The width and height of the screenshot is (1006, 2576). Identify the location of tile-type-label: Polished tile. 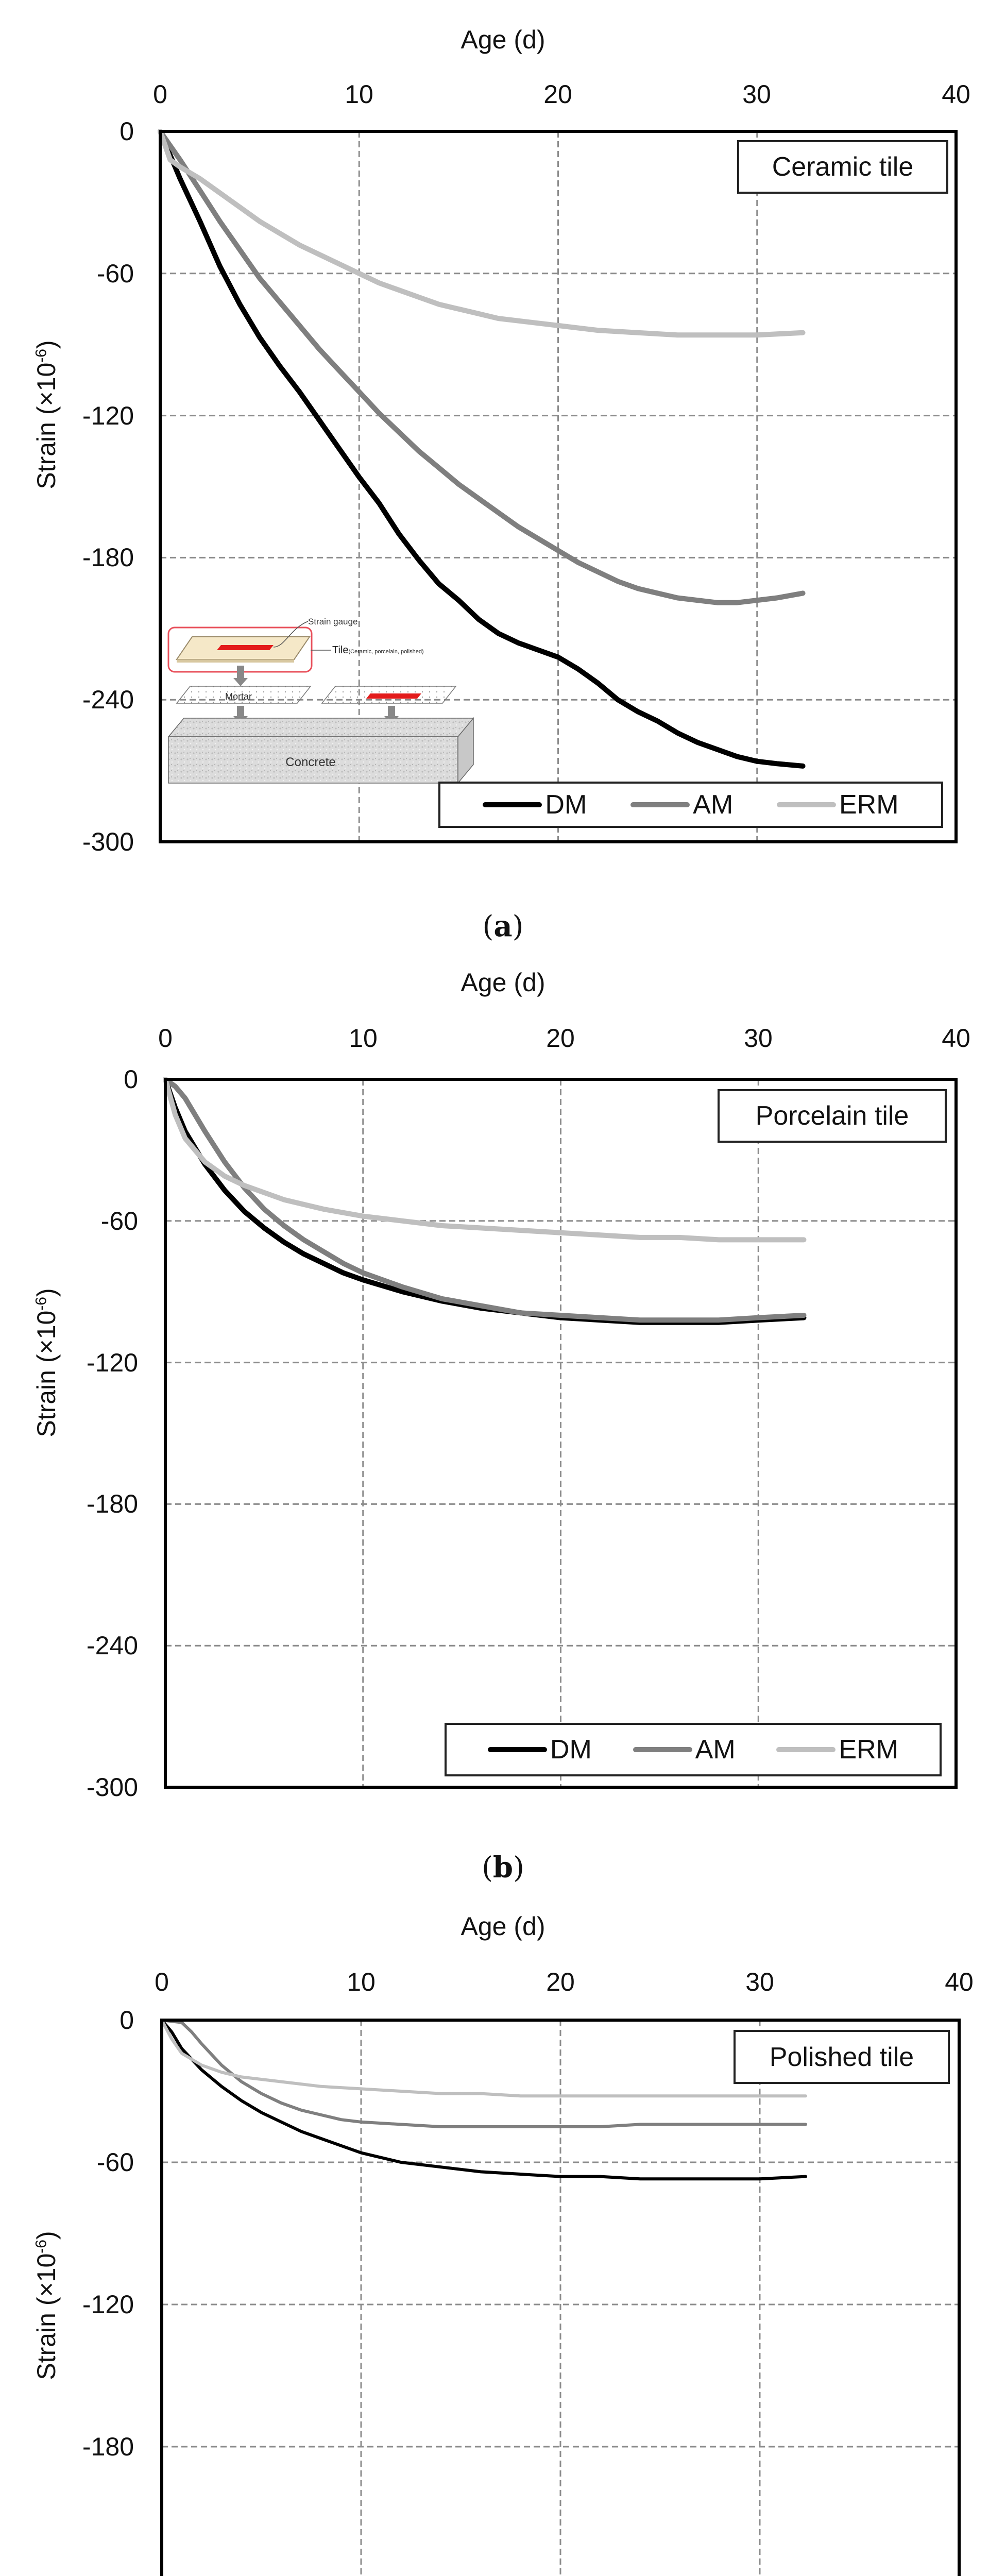
(842, 2057).